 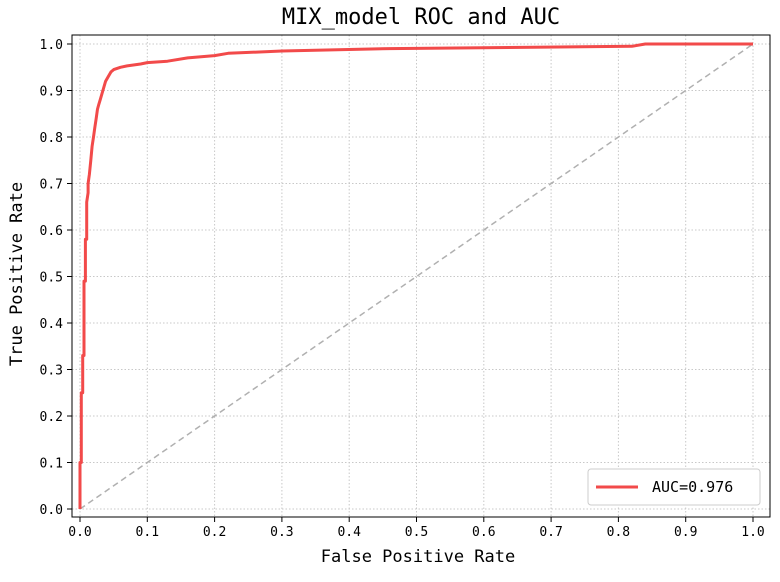 I want to click on x-tick-label: 0.8, so click(x=618, y=532).